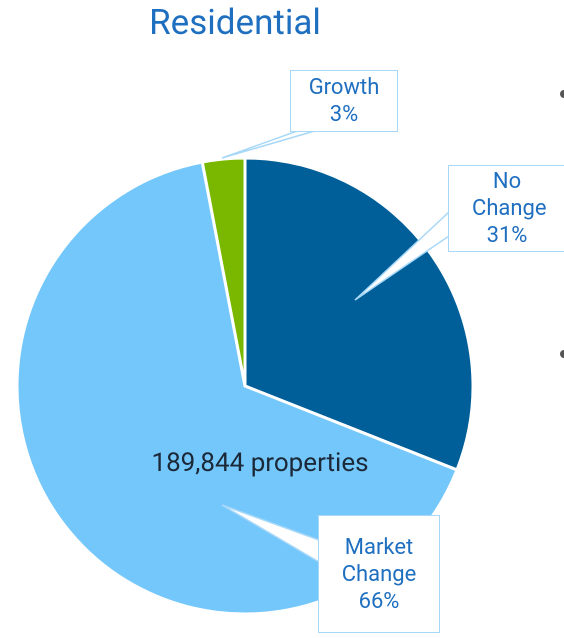  I want to click on callout-pointer, so click(270, 144).